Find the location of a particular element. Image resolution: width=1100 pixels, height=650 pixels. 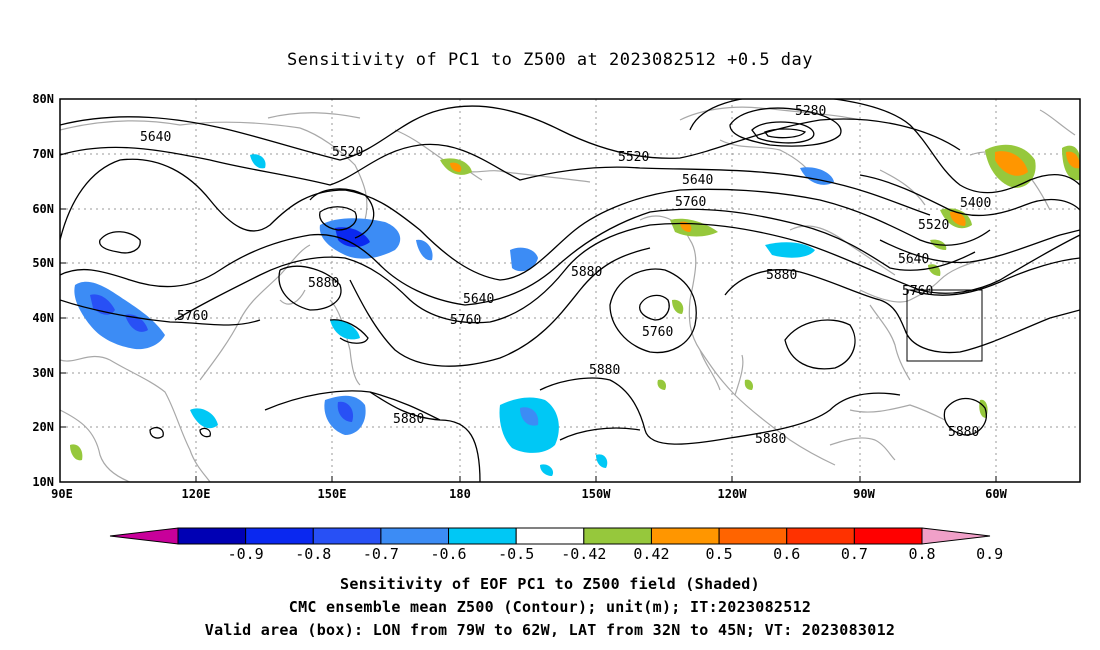

colorbar-tick-label: -0.6 is located at coordinates (448, 554).